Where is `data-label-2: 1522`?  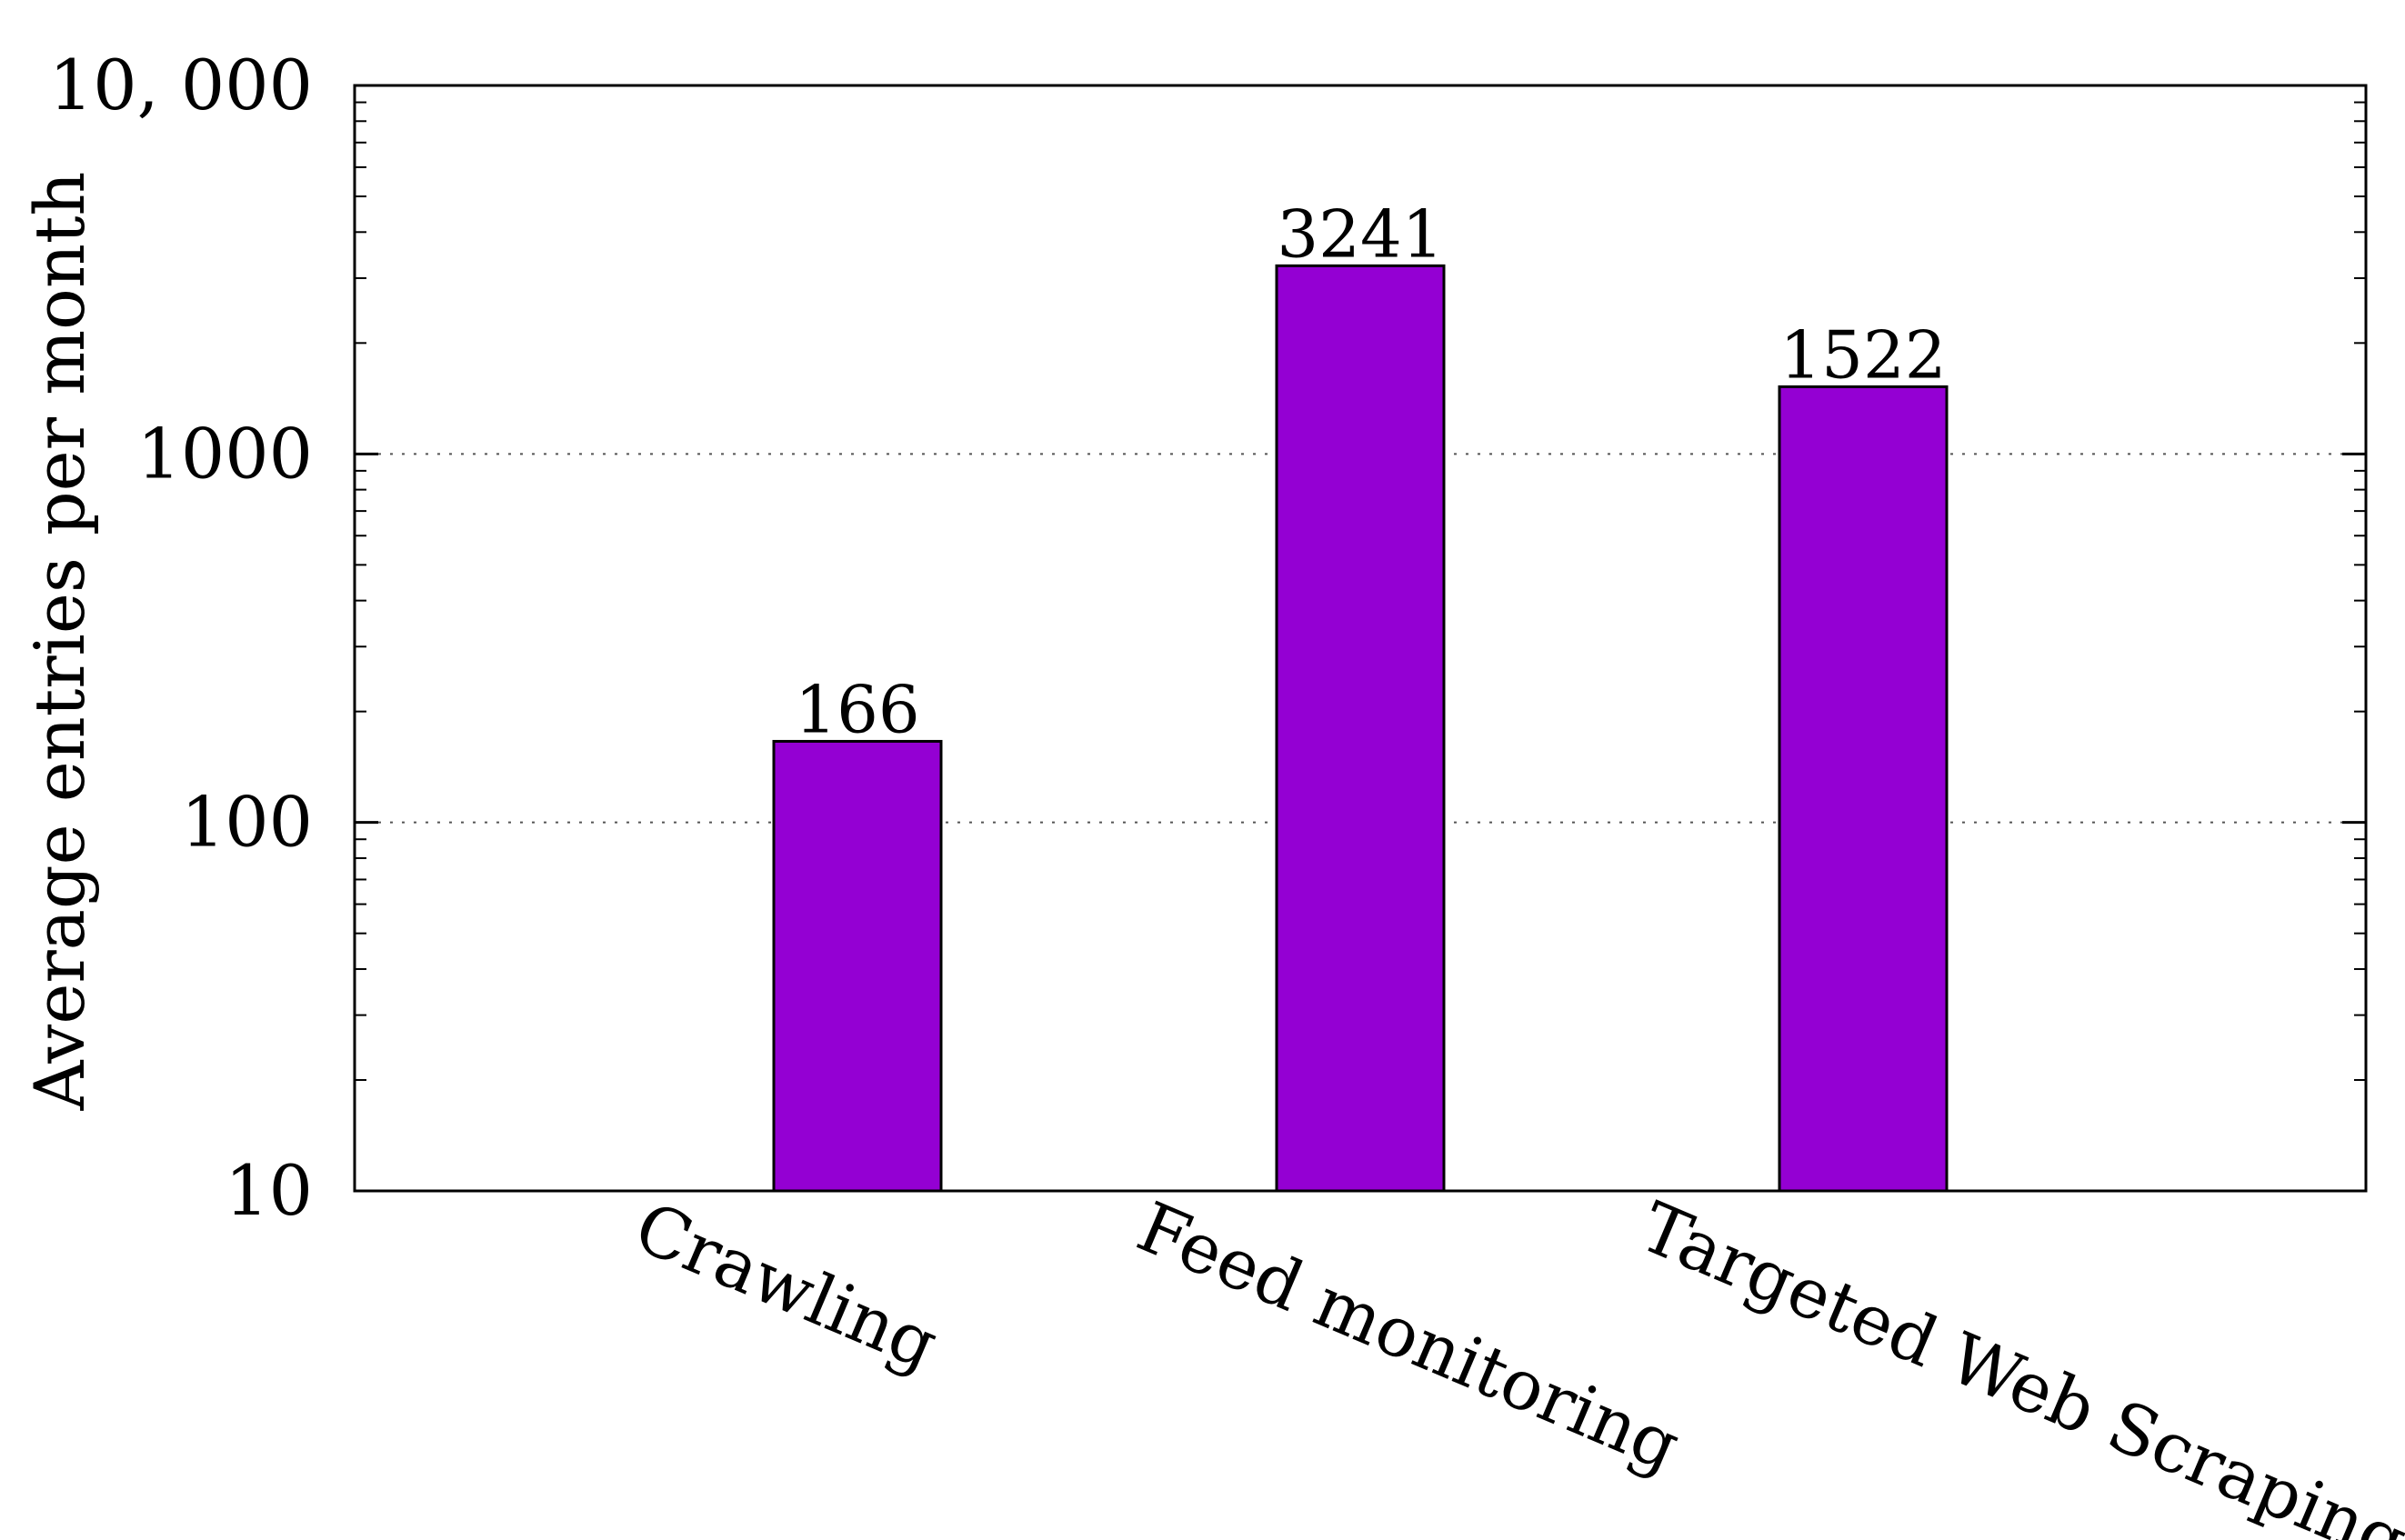 data-label-2: 1522 is located at coordinates (1863, 355).